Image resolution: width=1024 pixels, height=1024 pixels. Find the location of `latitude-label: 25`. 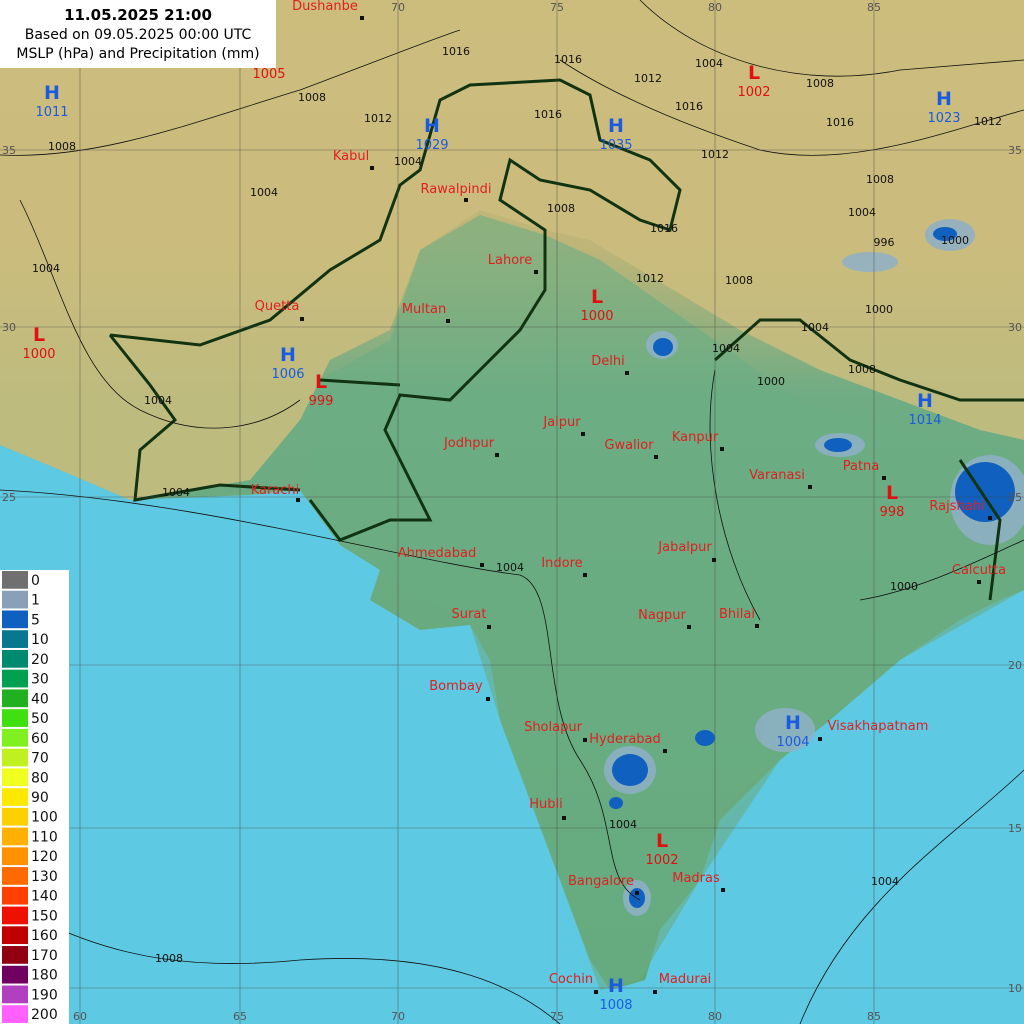

latitude-label: 25 is located at coordinates (1015, 497).